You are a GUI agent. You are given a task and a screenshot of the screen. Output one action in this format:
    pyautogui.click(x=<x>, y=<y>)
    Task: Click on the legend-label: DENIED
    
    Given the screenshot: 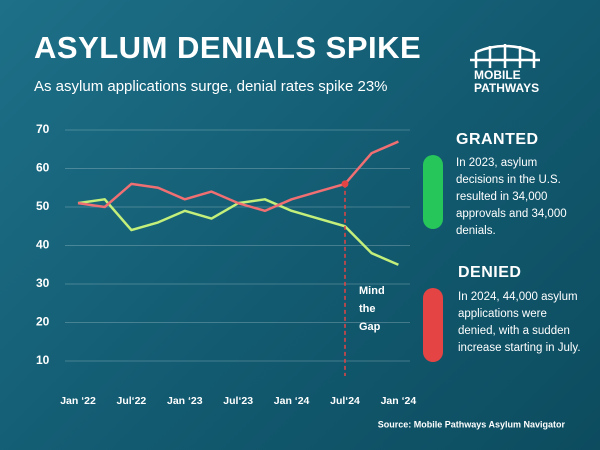 What is the action you would take?
    pyautogui.click(x=490, y=272)
    